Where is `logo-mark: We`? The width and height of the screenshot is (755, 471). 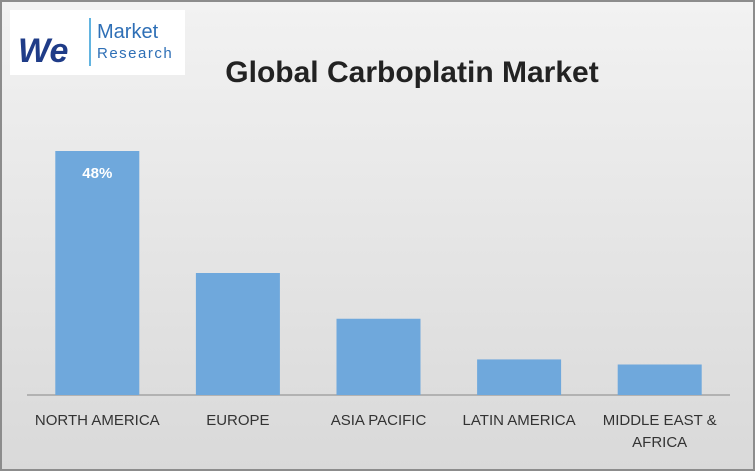
logo-mark: We is located at coordinates (43, 51).